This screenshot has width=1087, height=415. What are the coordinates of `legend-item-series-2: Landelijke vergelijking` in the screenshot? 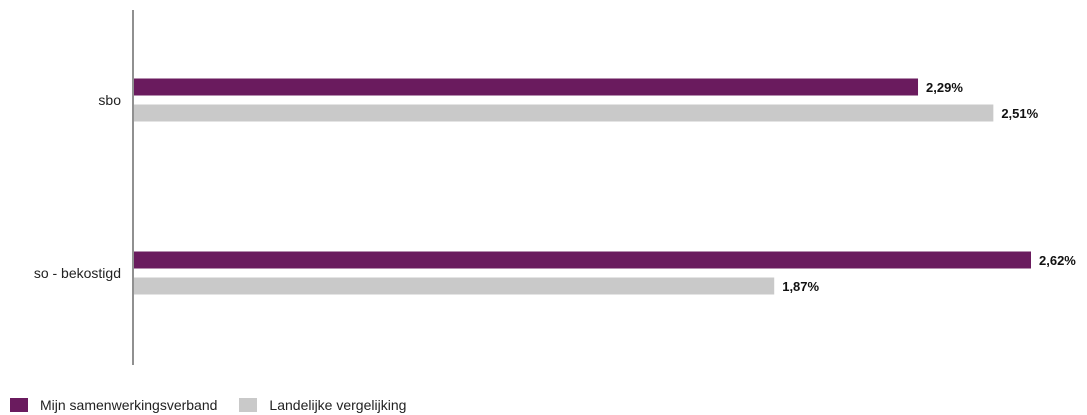 It's located at (322, 405).